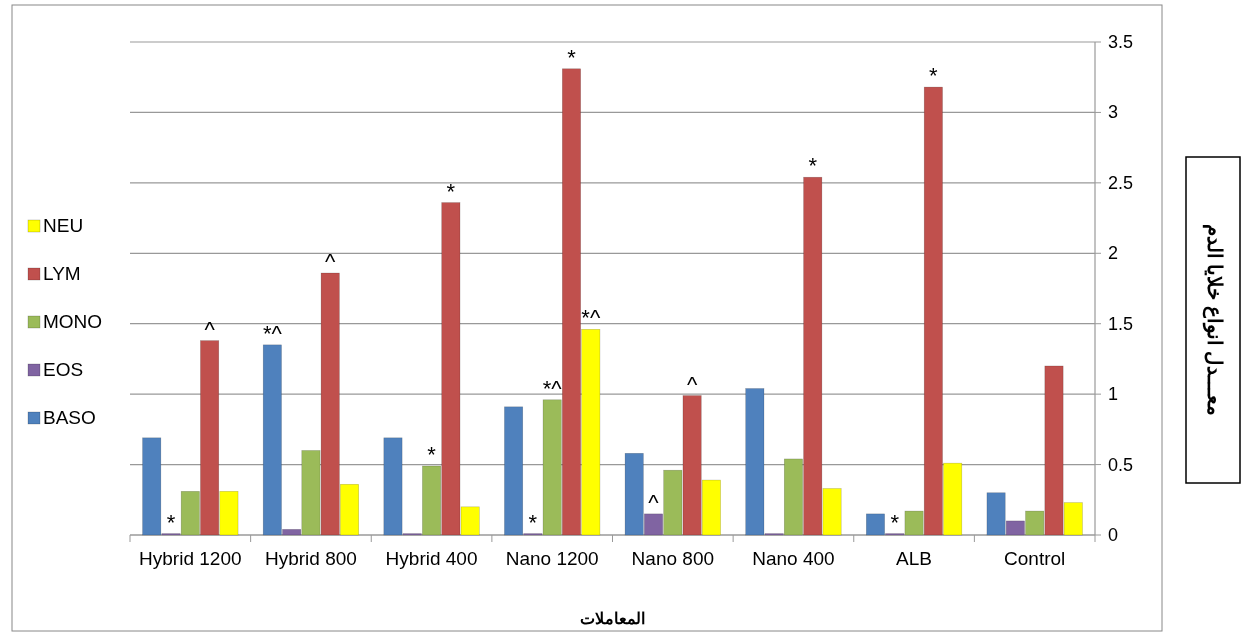 Image resolution: width=1243 pixels, height=637 pixels. I want to click on y-tick-label: 0, so click(1113, 535).